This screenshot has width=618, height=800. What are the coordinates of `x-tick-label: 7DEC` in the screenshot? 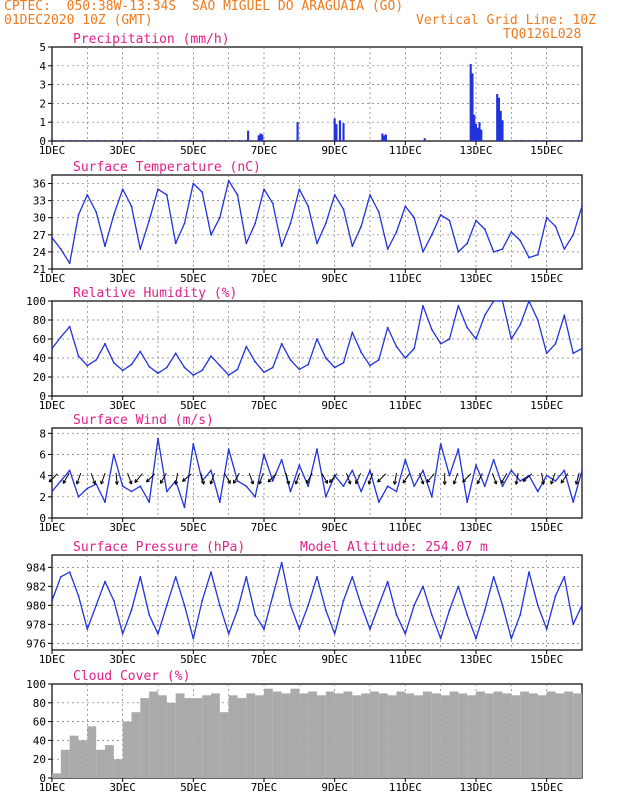 It's located at (264, 527).